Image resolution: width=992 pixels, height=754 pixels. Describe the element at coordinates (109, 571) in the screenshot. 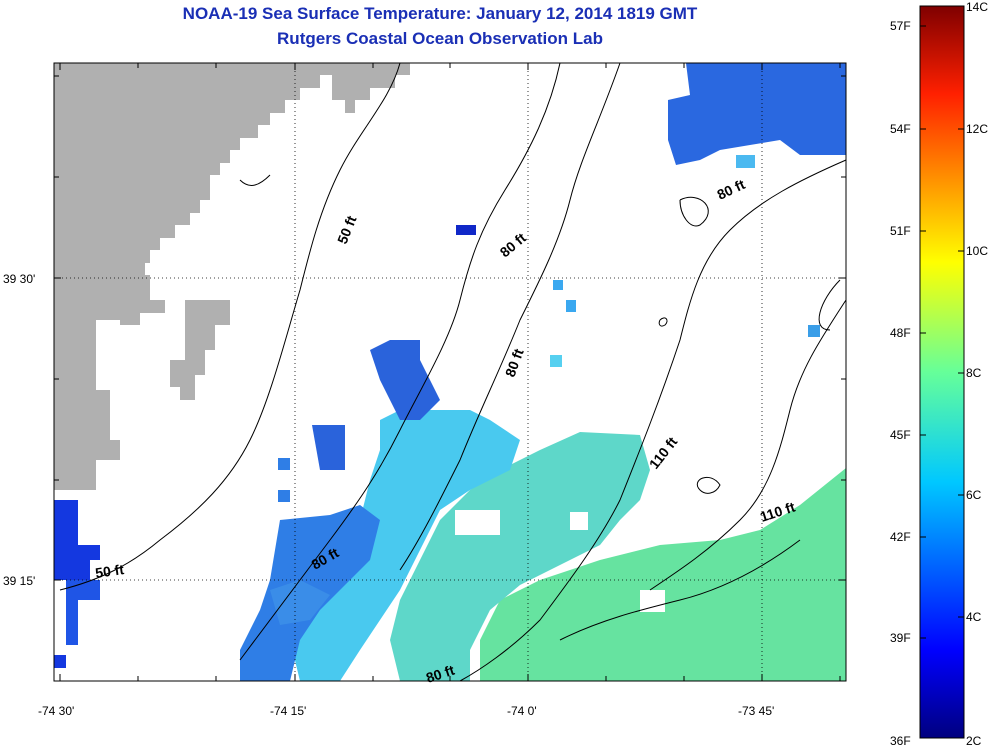

I see `contour-label: 50 ft` at that location.